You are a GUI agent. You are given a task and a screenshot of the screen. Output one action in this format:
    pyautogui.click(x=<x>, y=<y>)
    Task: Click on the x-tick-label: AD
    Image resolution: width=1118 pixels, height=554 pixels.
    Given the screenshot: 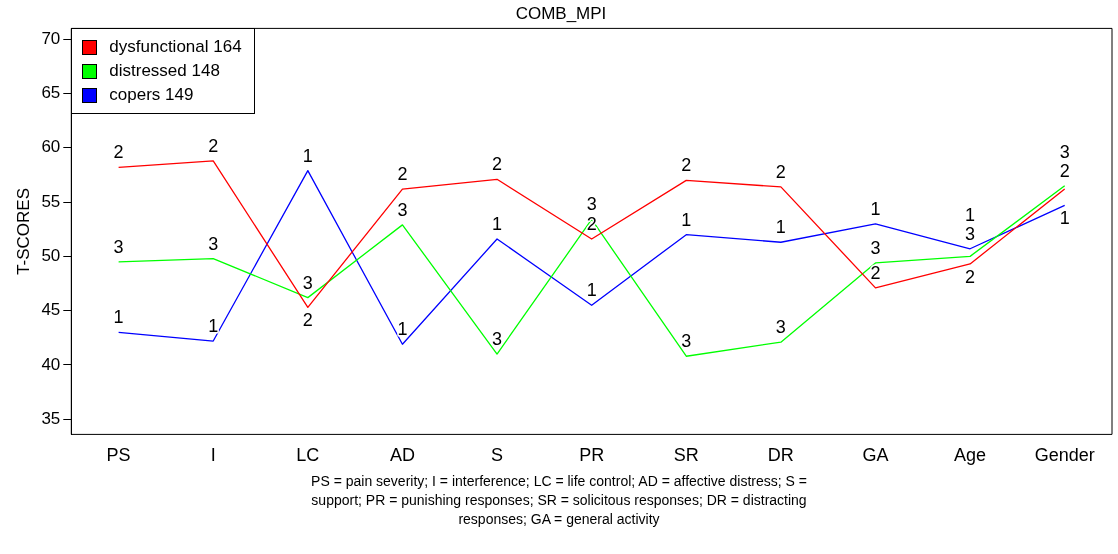 What is the action you would take?
    pyautogui.click(x=402, y=455)
    